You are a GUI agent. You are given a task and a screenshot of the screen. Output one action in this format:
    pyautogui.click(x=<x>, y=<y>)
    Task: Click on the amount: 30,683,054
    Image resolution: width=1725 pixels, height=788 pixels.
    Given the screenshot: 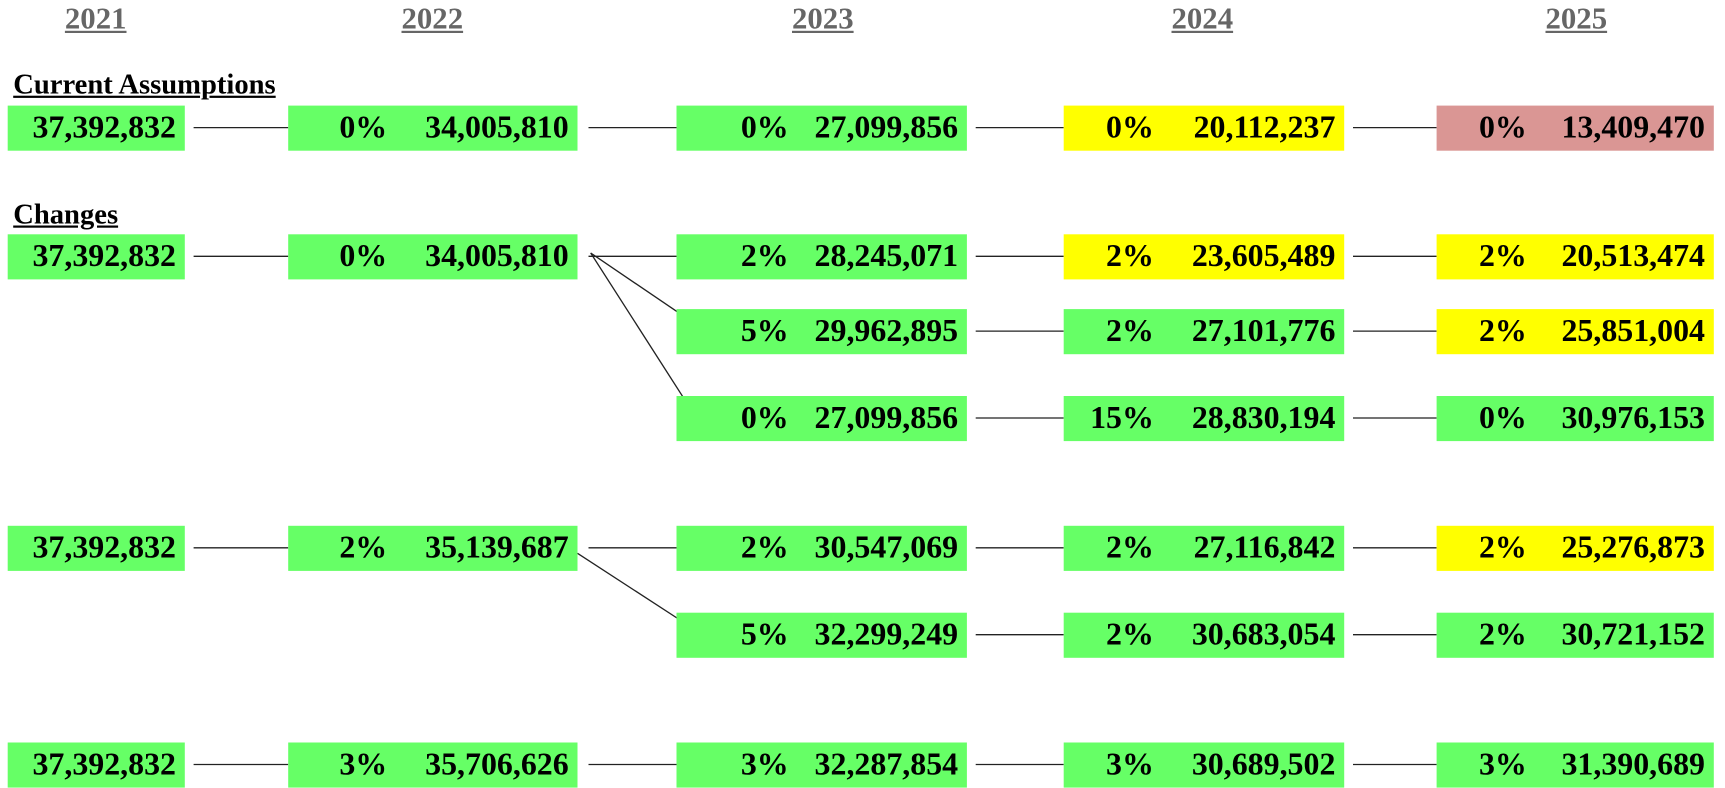 What is the action you would take?
    pyautogui.click(x=1263, y=635)
    